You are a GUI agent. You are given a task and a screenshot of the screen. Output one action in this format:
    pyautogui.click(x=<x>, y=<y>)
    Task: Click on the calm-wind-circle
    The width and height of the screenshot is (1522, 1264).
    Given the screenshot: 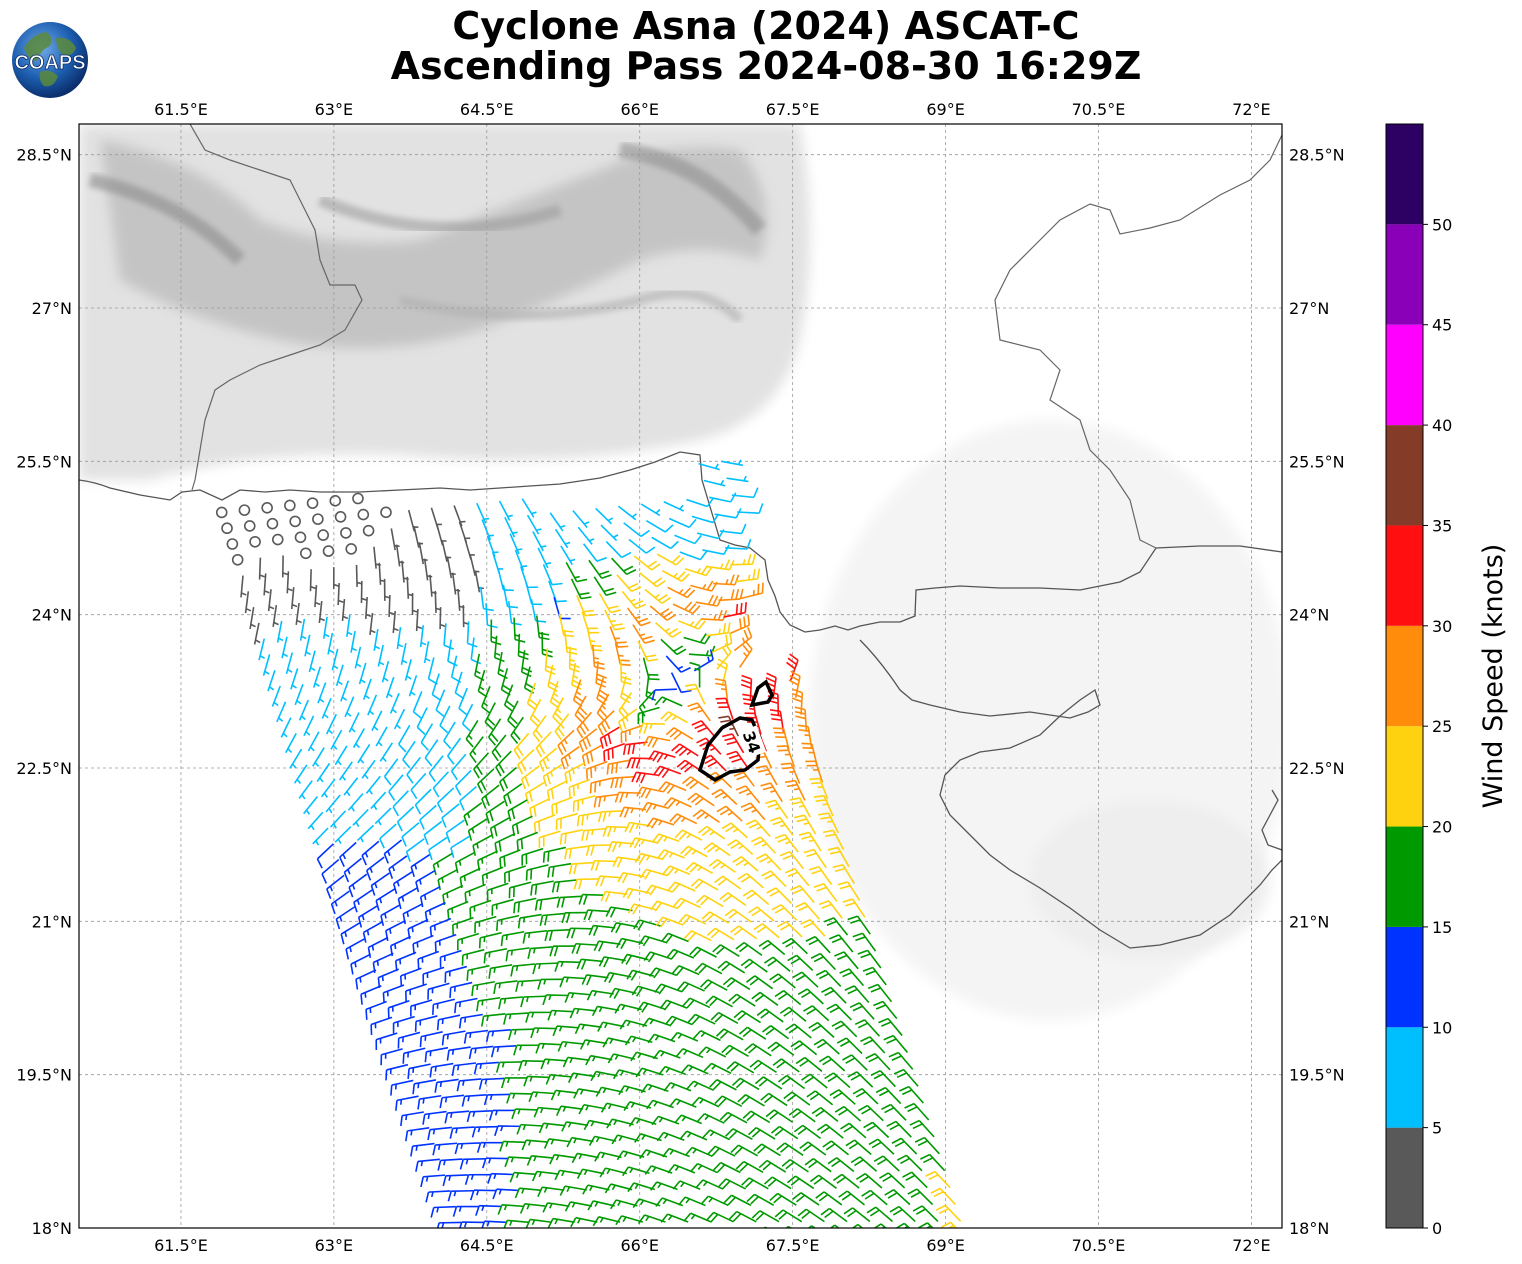 What is the action you would take?
    pyautogui.click(x=363, y=514)
    